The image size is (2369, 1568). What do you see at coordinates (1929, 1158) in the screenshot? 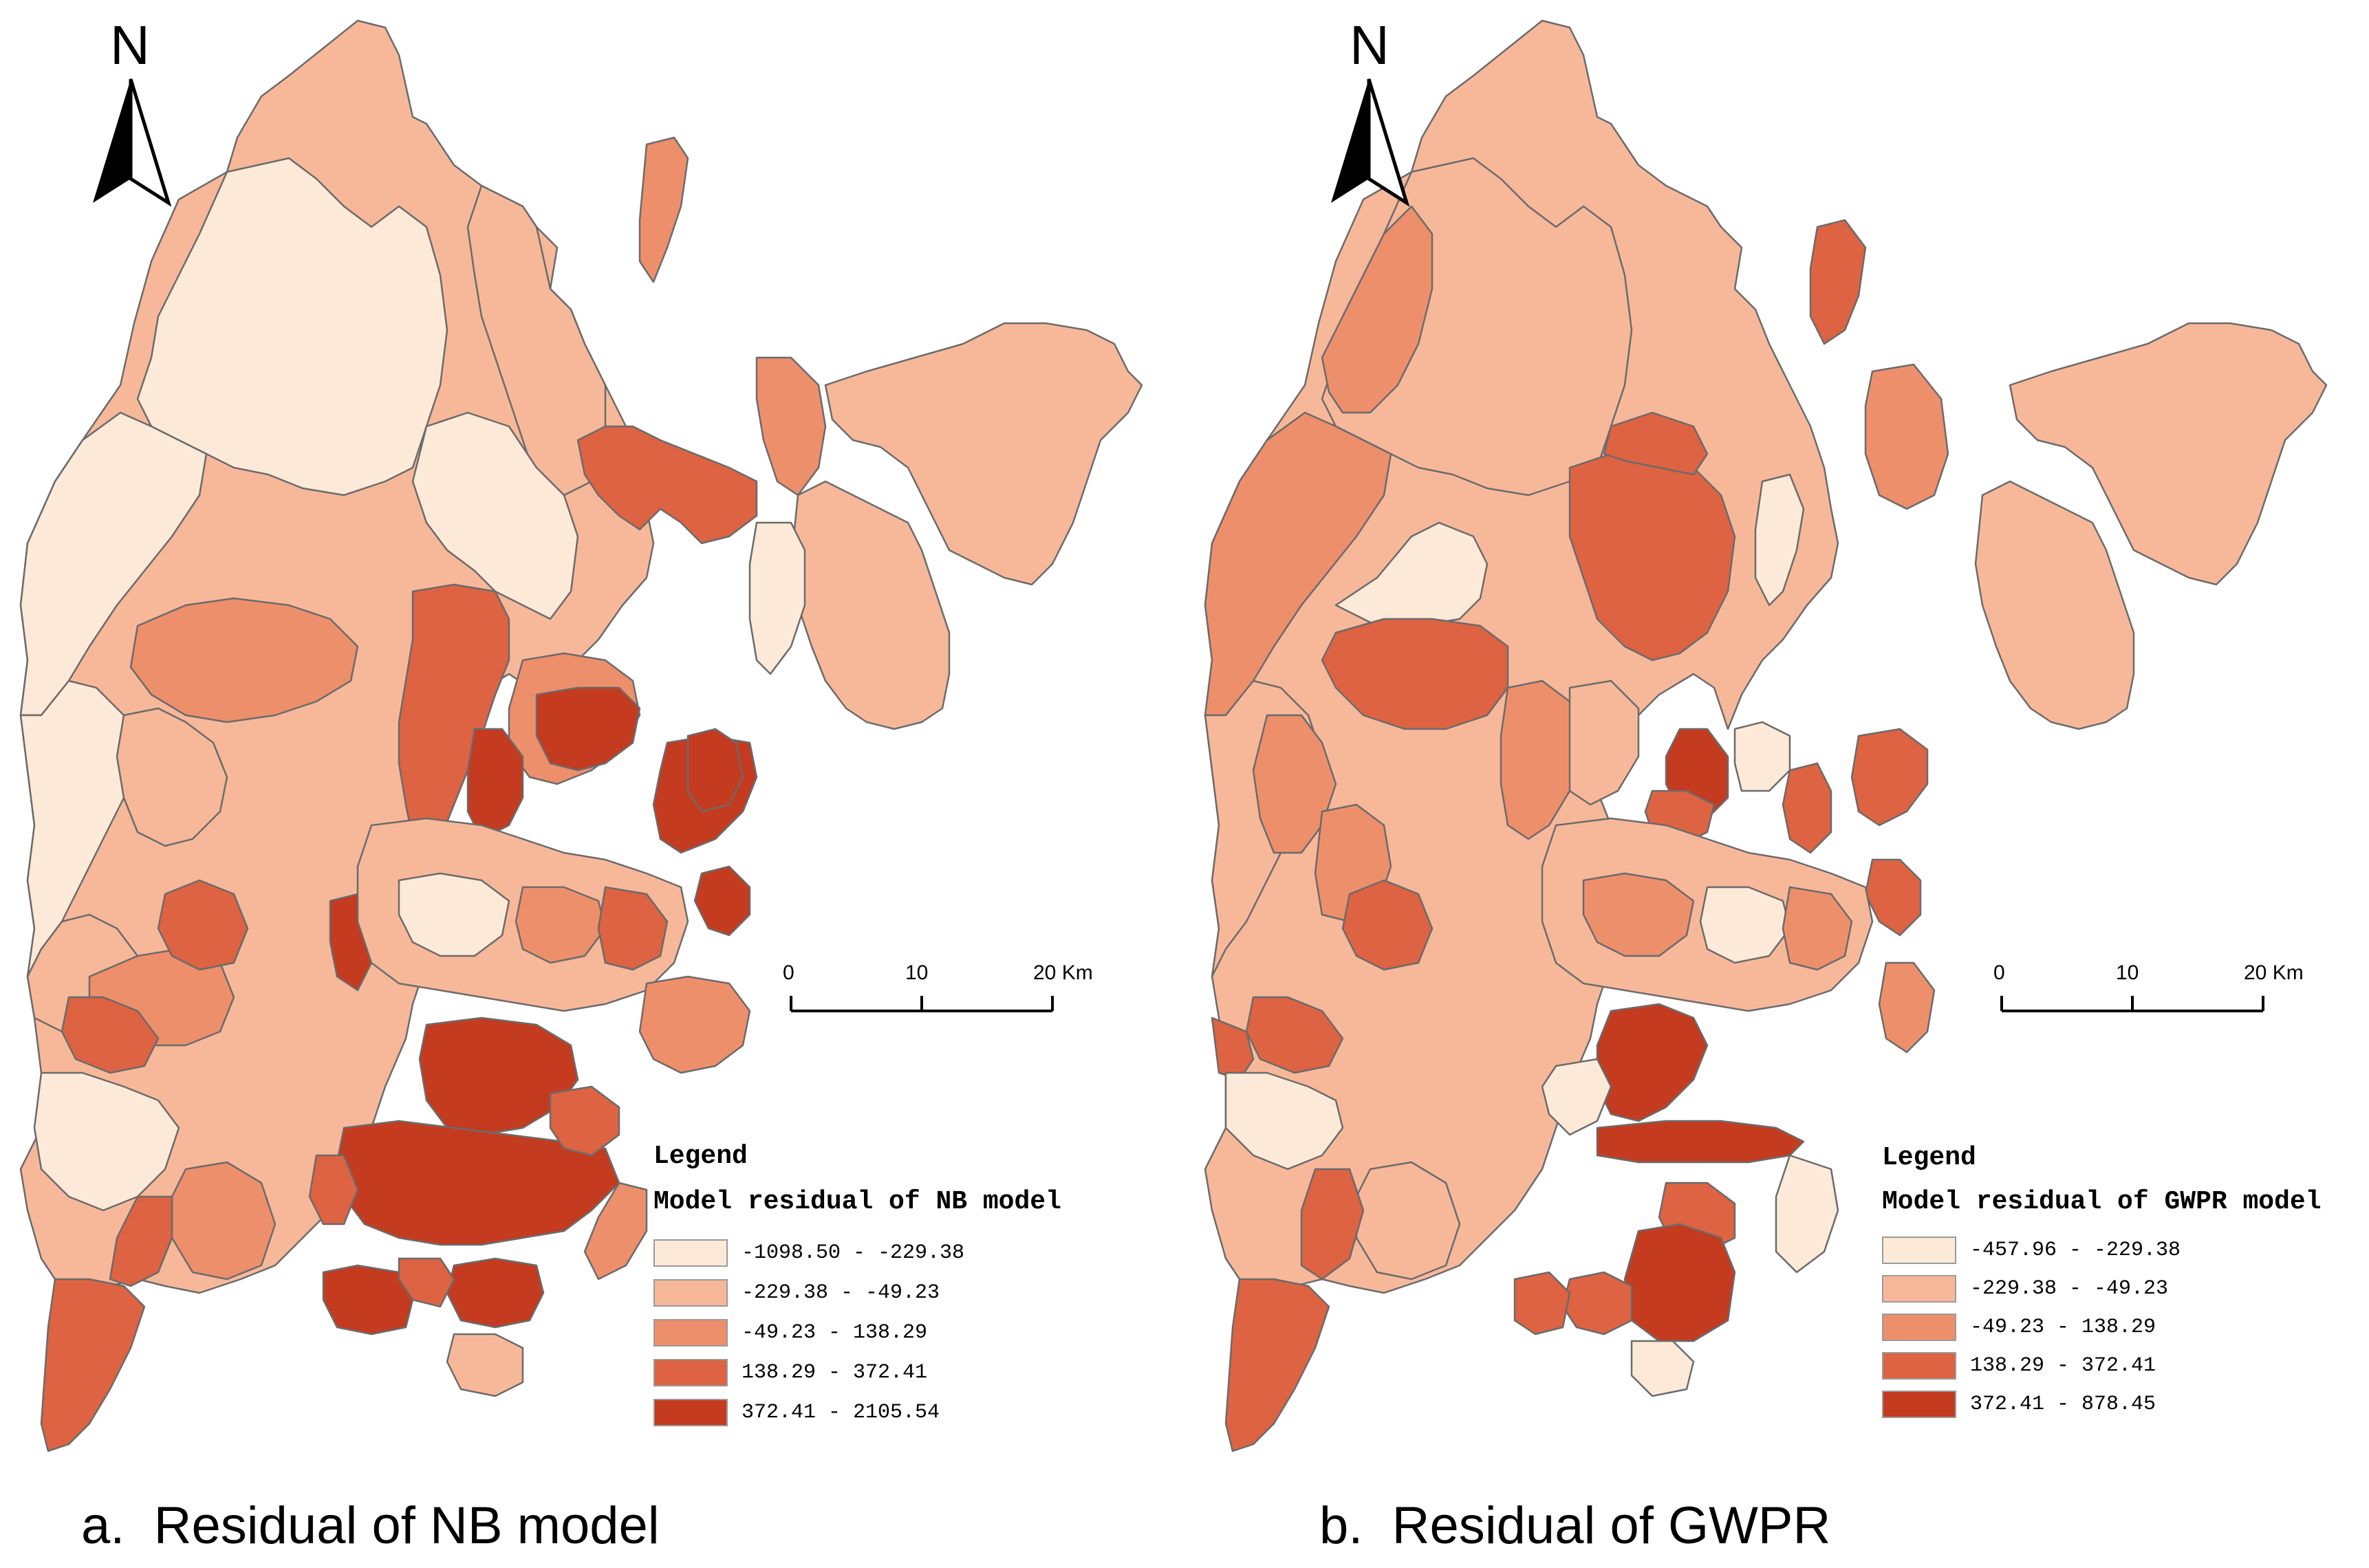
I see `legend-title: Legend` at bounding box center [1929, 1158].